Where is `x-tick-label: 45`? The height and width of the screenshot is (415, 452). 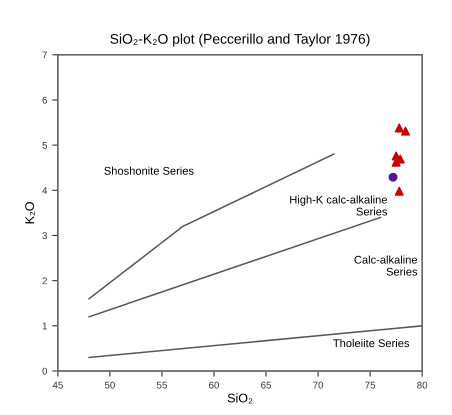 x-tick-label: 45 is located at coordinates (57, 385).